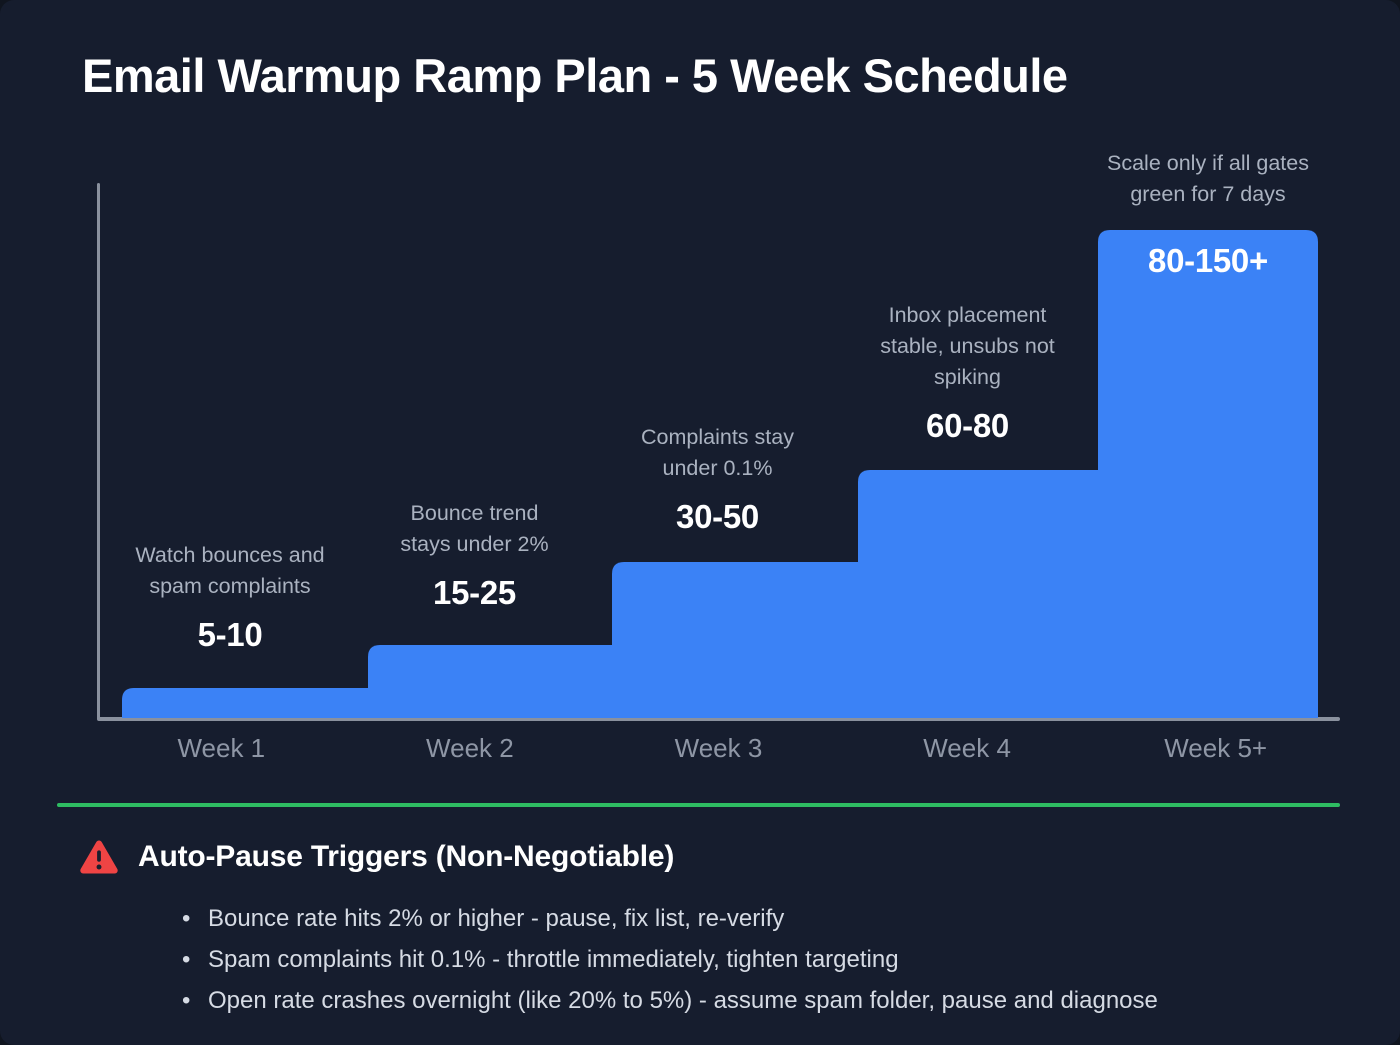  What do you see at coordinates (1208, 260) in the screenshot?
I see `week-5-value: 80-150+` at bounding box center [1208, 260].